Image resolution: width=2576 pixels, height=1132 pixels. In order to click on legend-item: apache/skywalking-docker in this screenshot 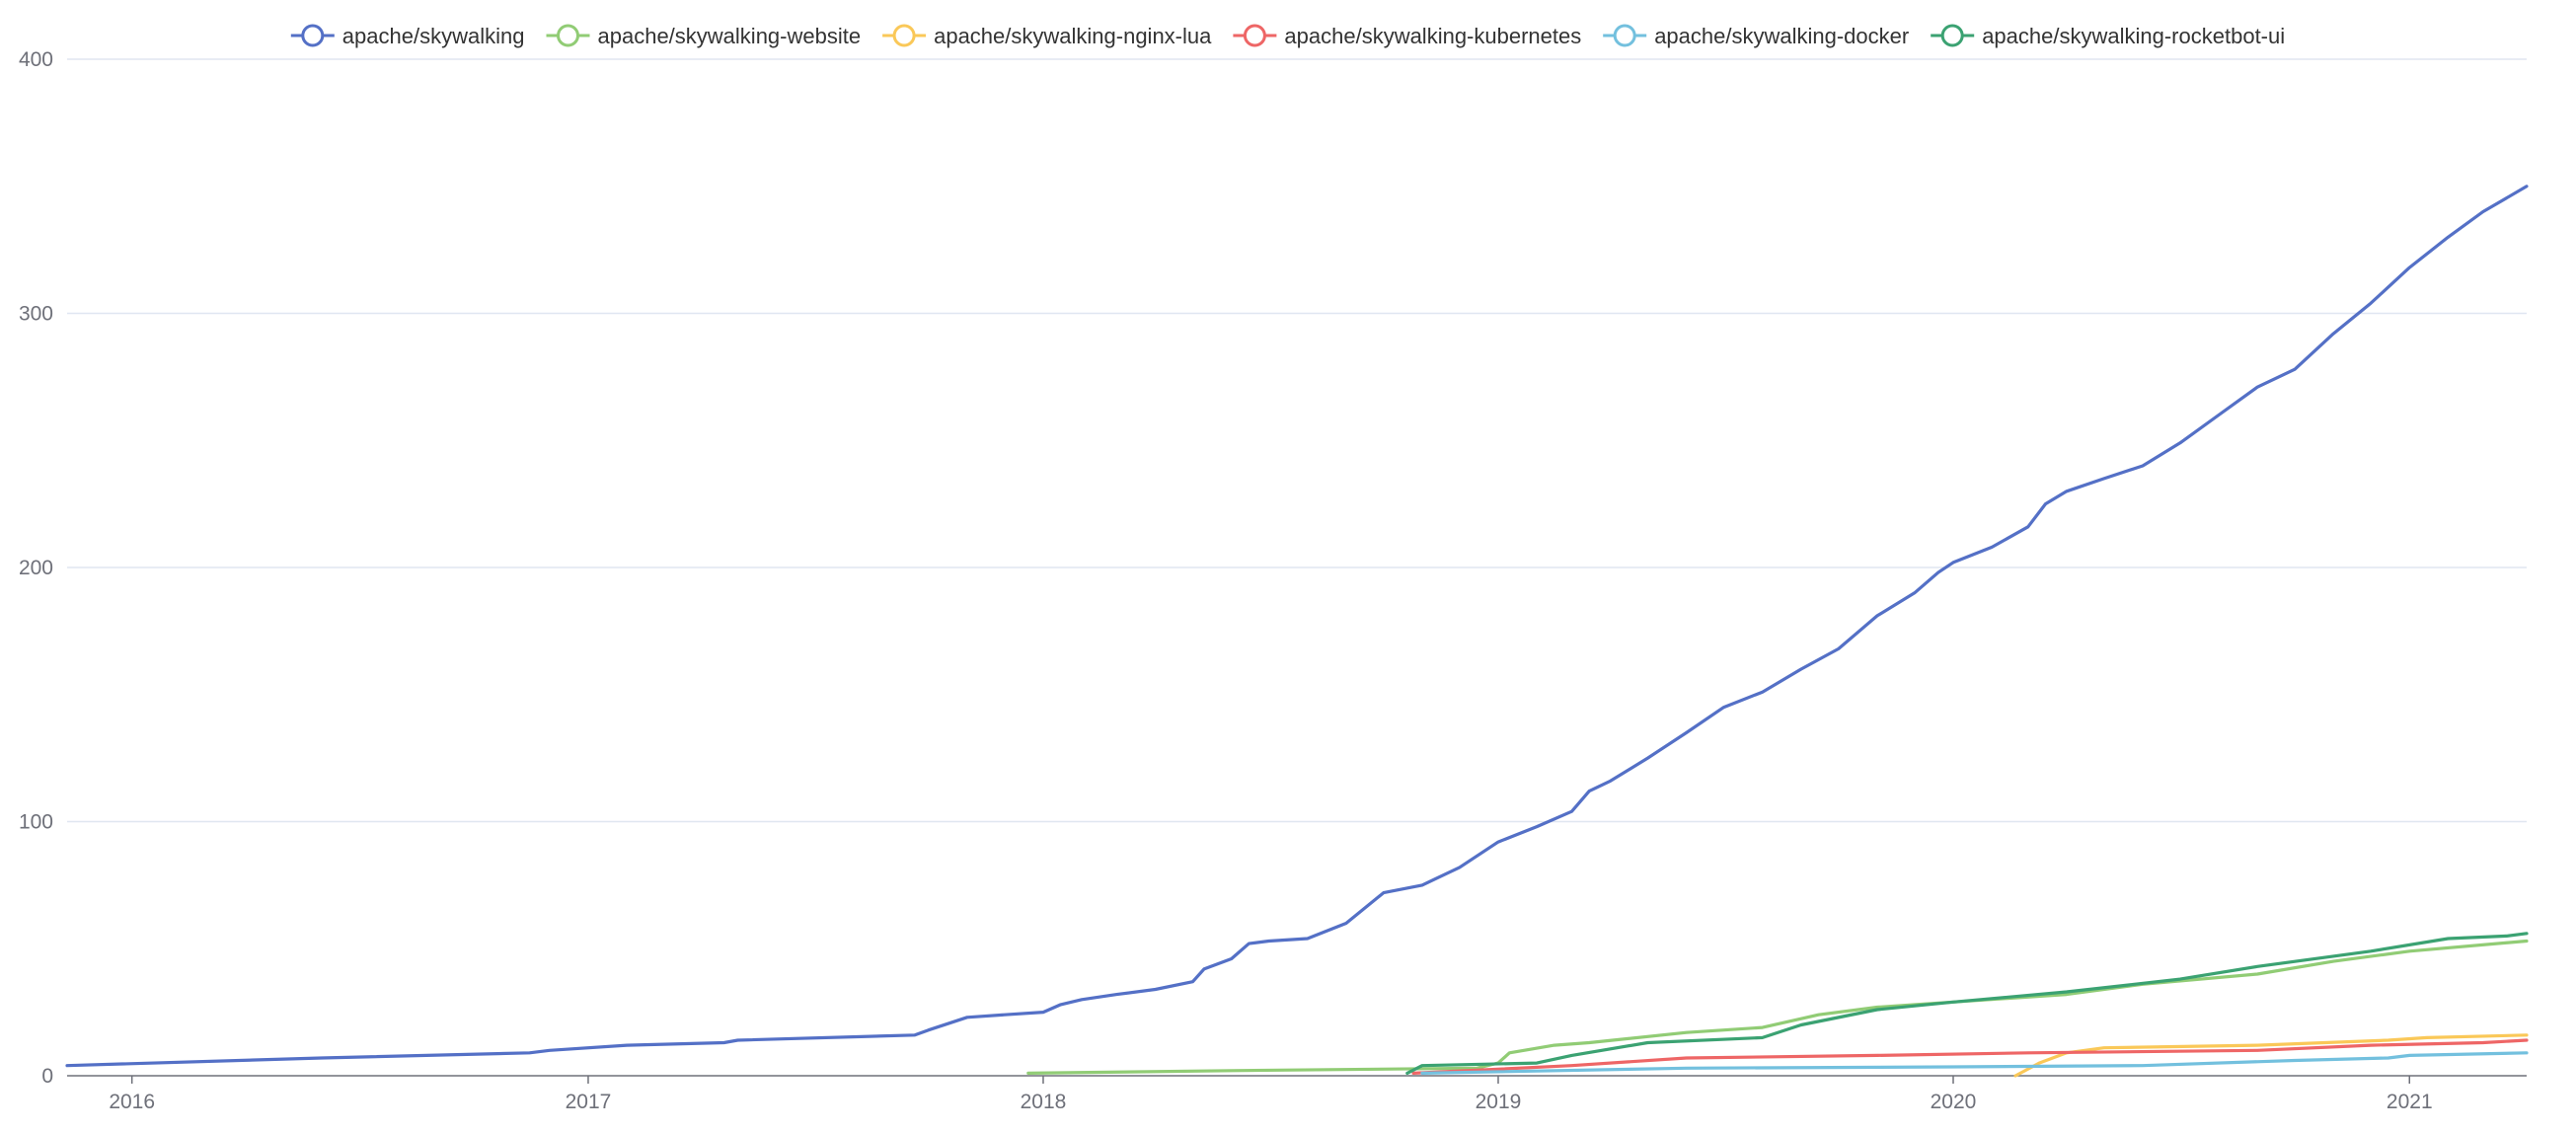, I will do `click(1756, 36)`.